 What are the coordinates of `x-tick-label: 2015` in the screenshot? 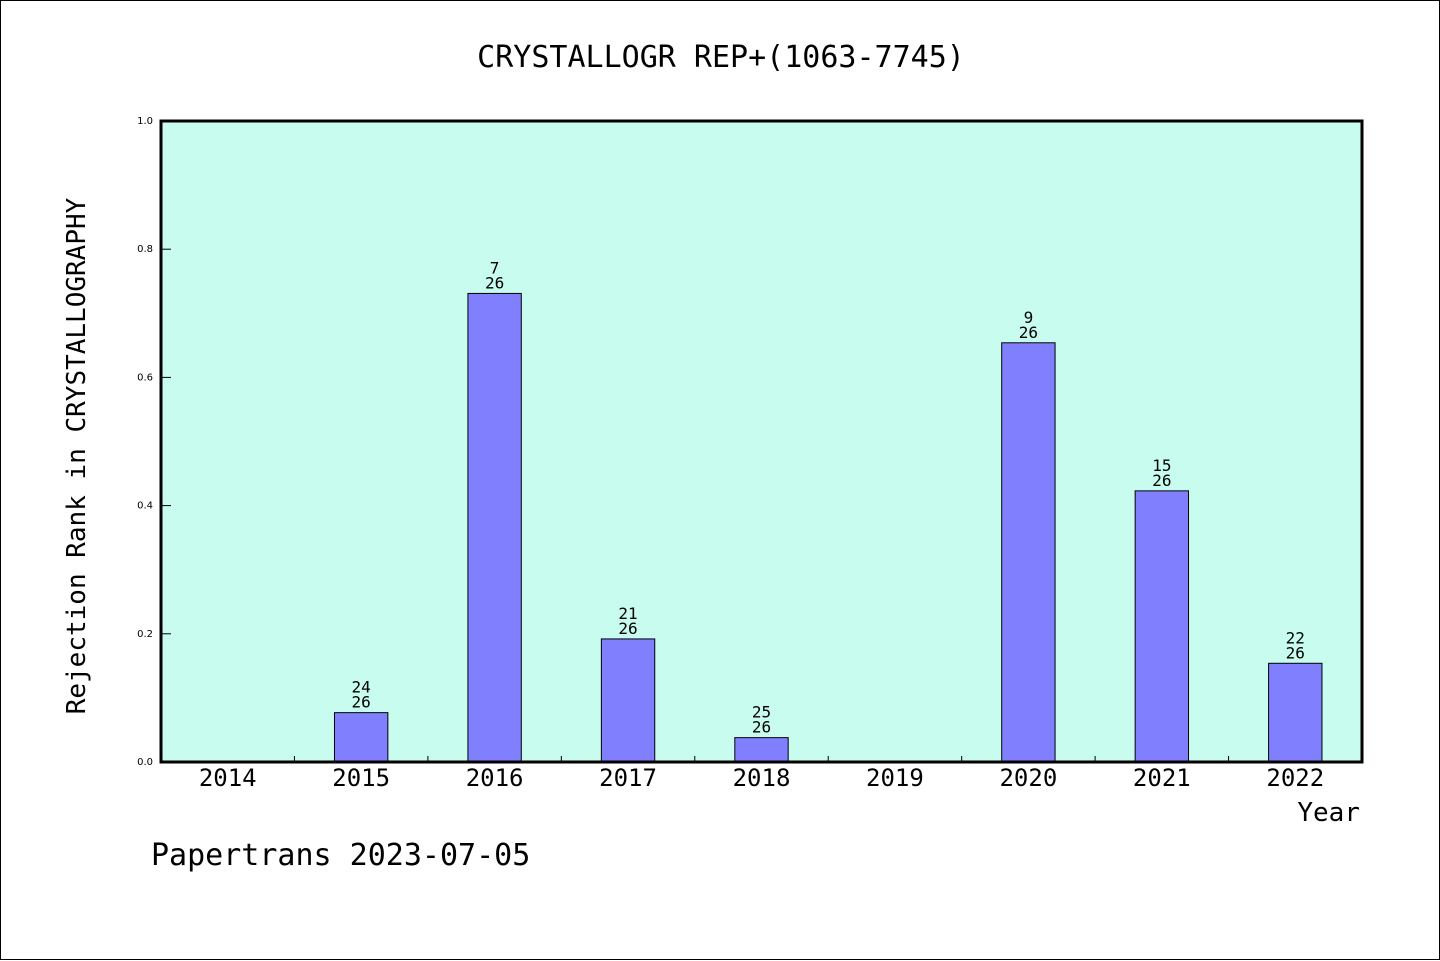 It's located at (361, 778).